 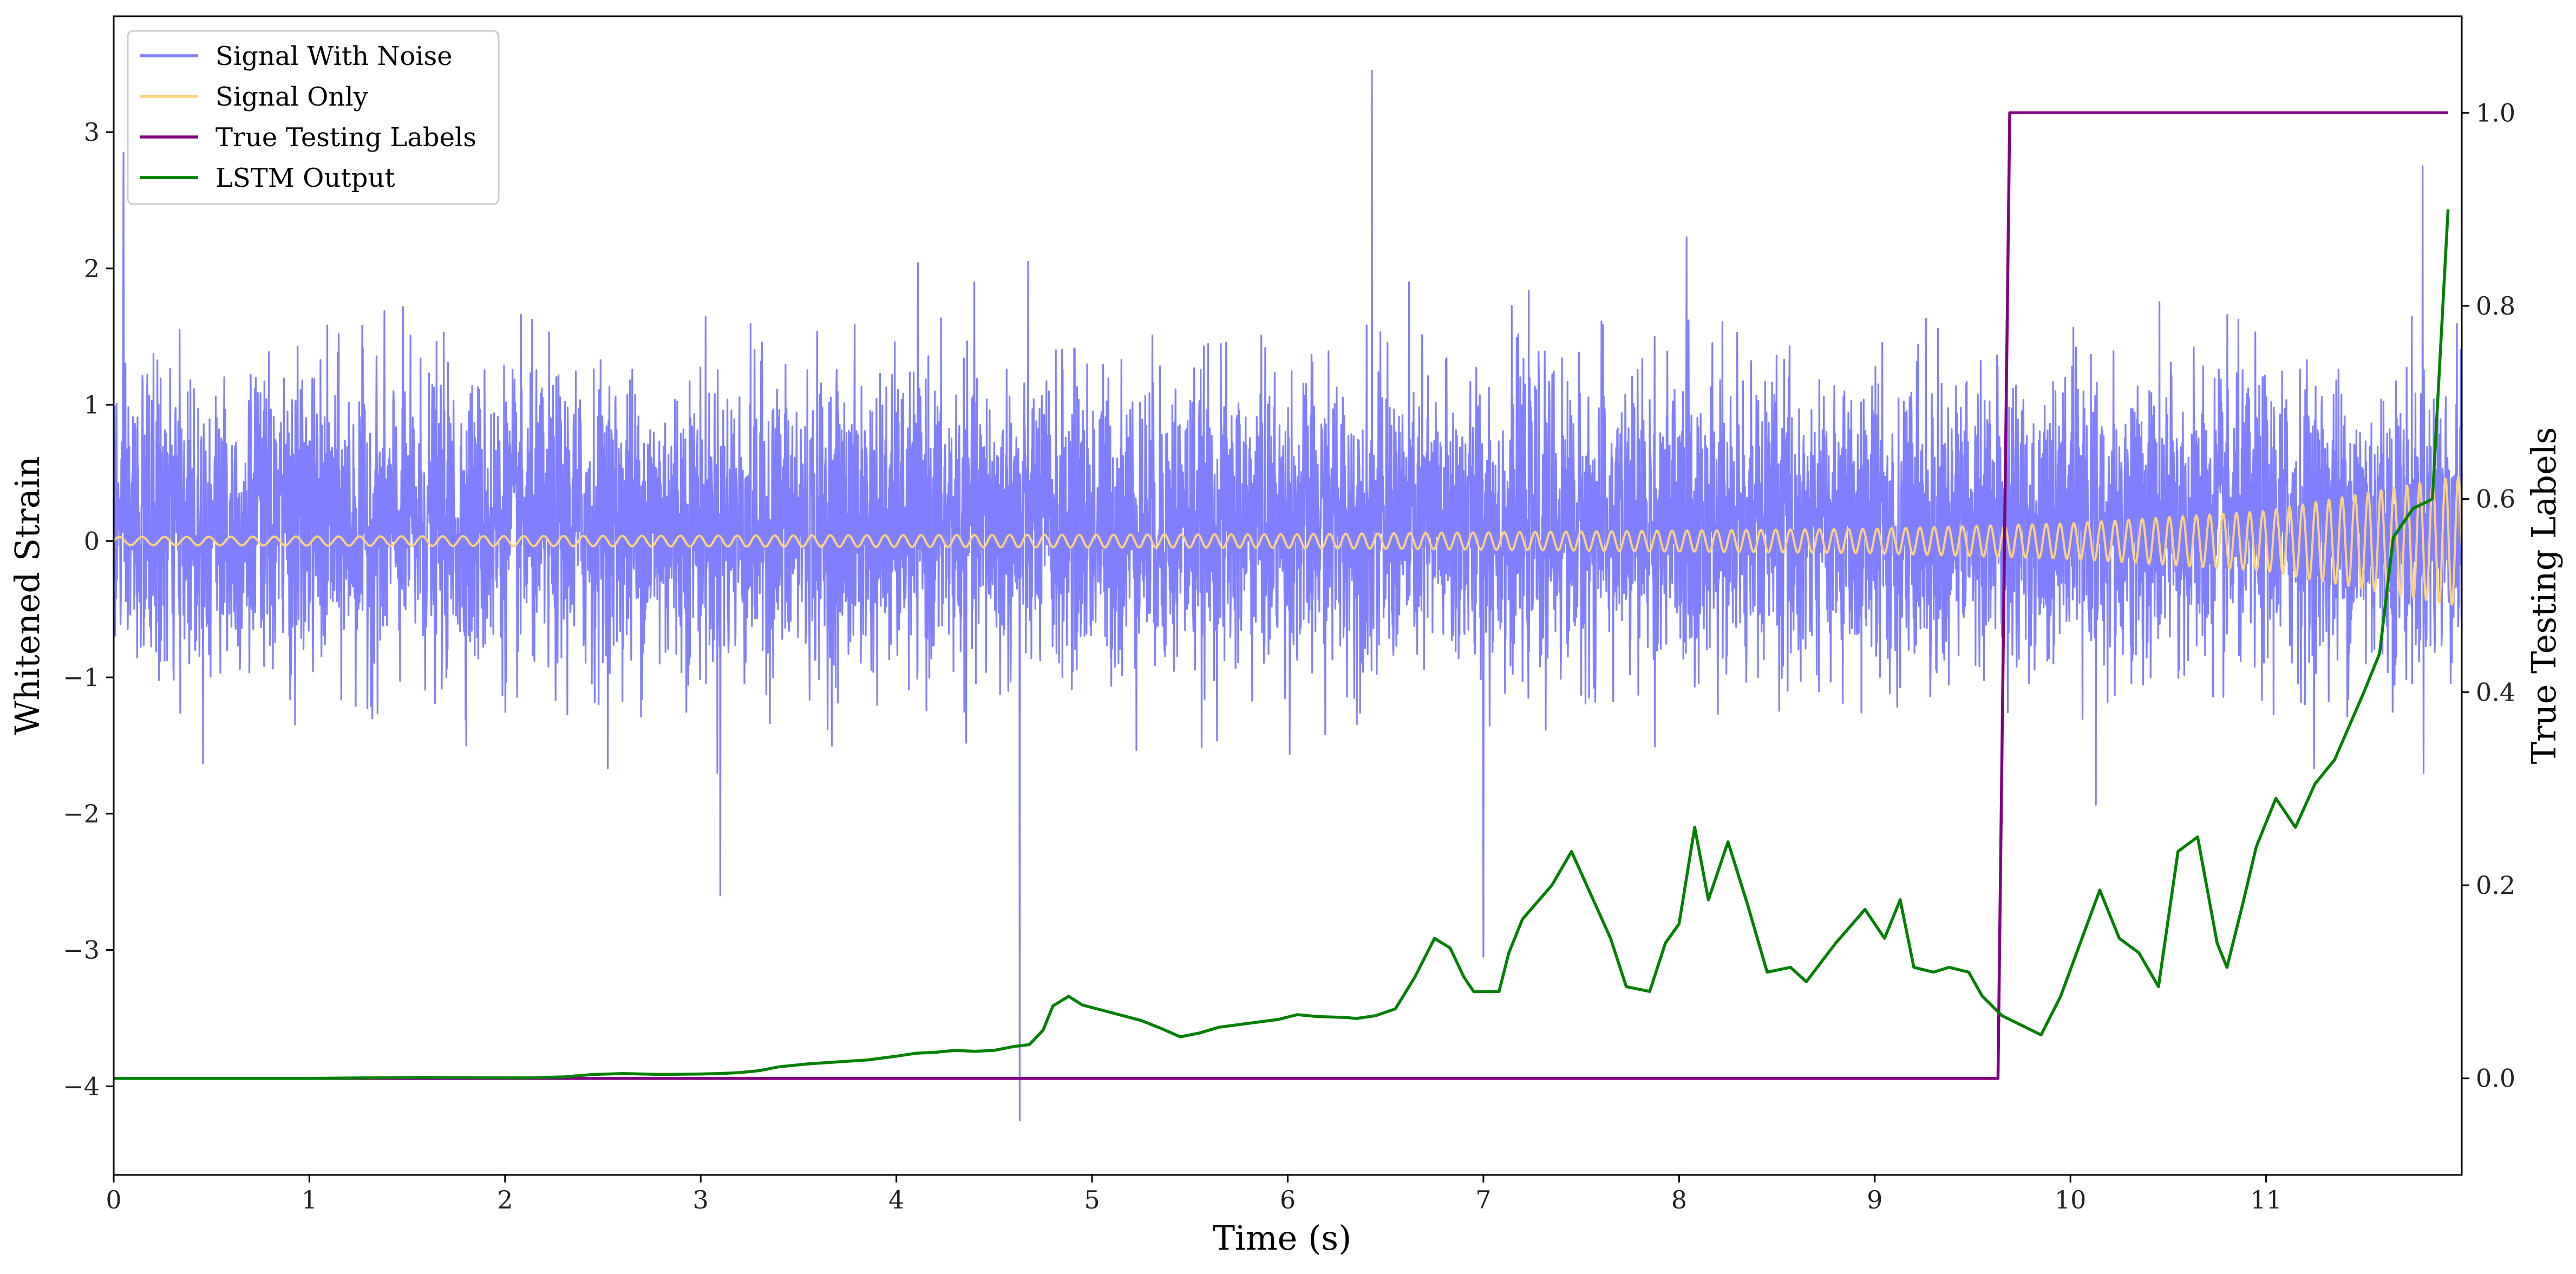 I want to click on y-tick-label: −1, so click(x=82, y=677).